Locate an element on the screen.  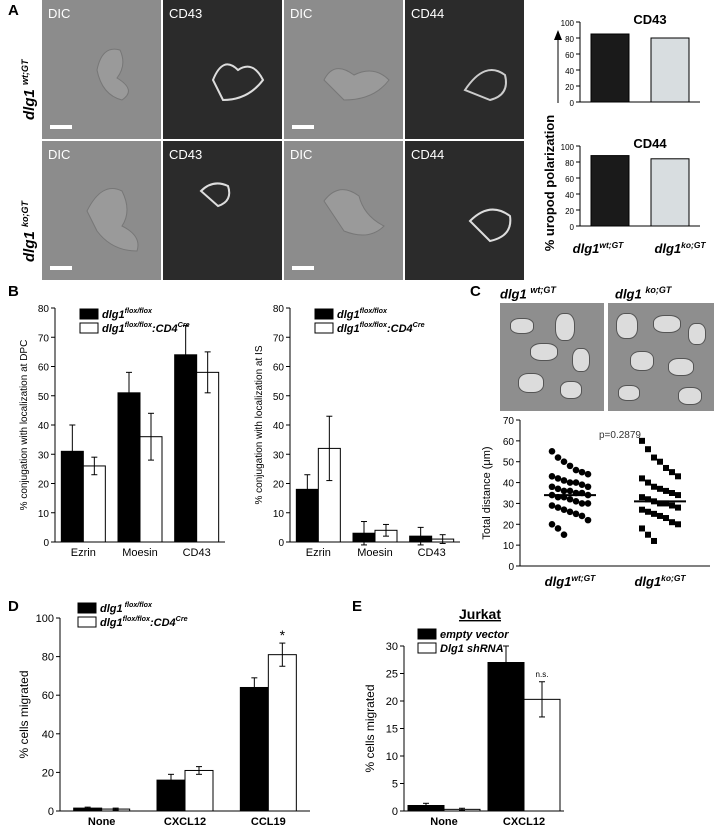
p-value-annotation: p=0.2879 is located at coordinates (620, 435).